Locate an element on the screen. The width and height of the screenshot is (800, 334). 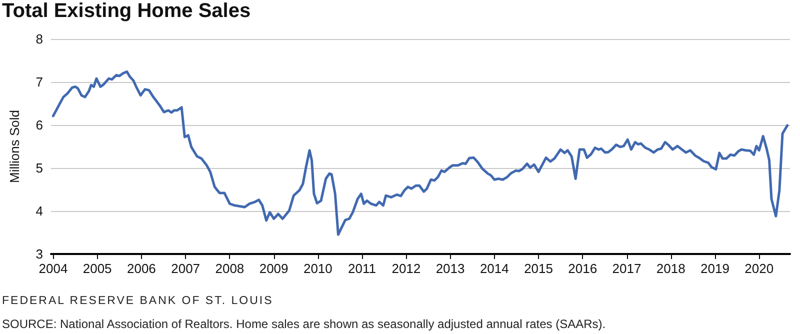
chart-title: Total Existing Home Sales is located at coordinates (126, 11).